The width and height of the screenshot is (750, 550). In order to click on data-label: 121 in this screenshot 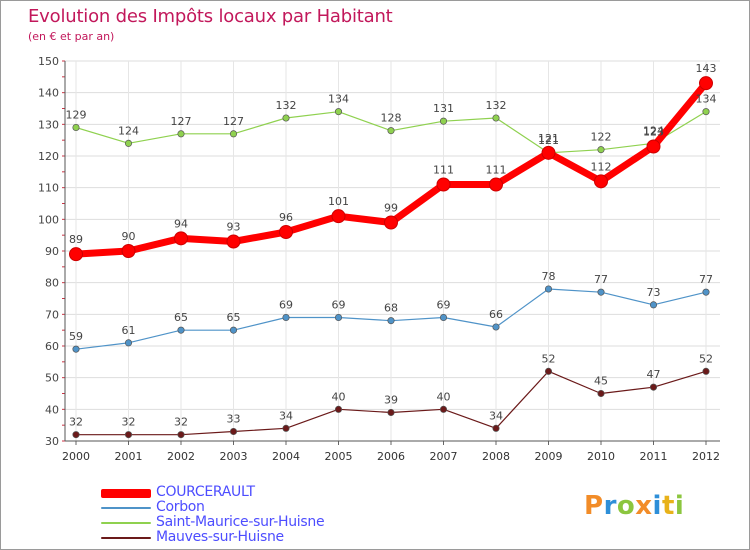, I will do `click(548, 138)`.